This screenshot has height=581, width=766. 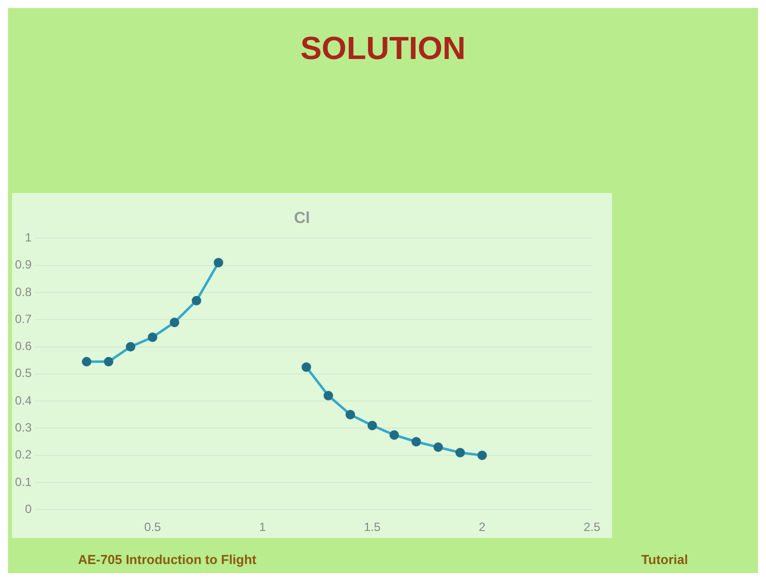 I want to click on x-tick-label: 2, so click(x=482, y=527).